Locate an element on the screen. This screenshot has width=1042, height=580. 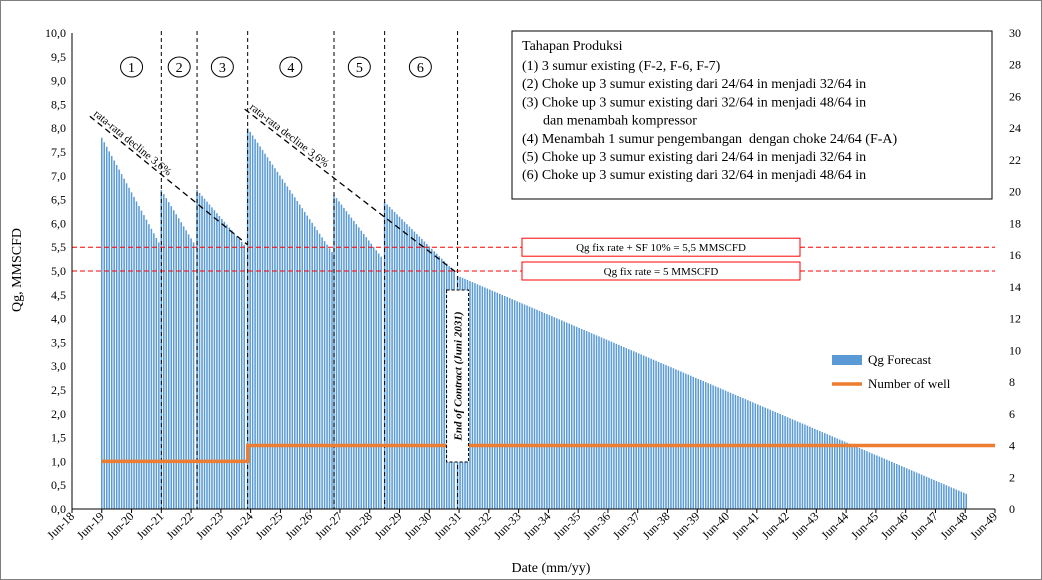
reference-label-box is located at coordinates (661, 247).